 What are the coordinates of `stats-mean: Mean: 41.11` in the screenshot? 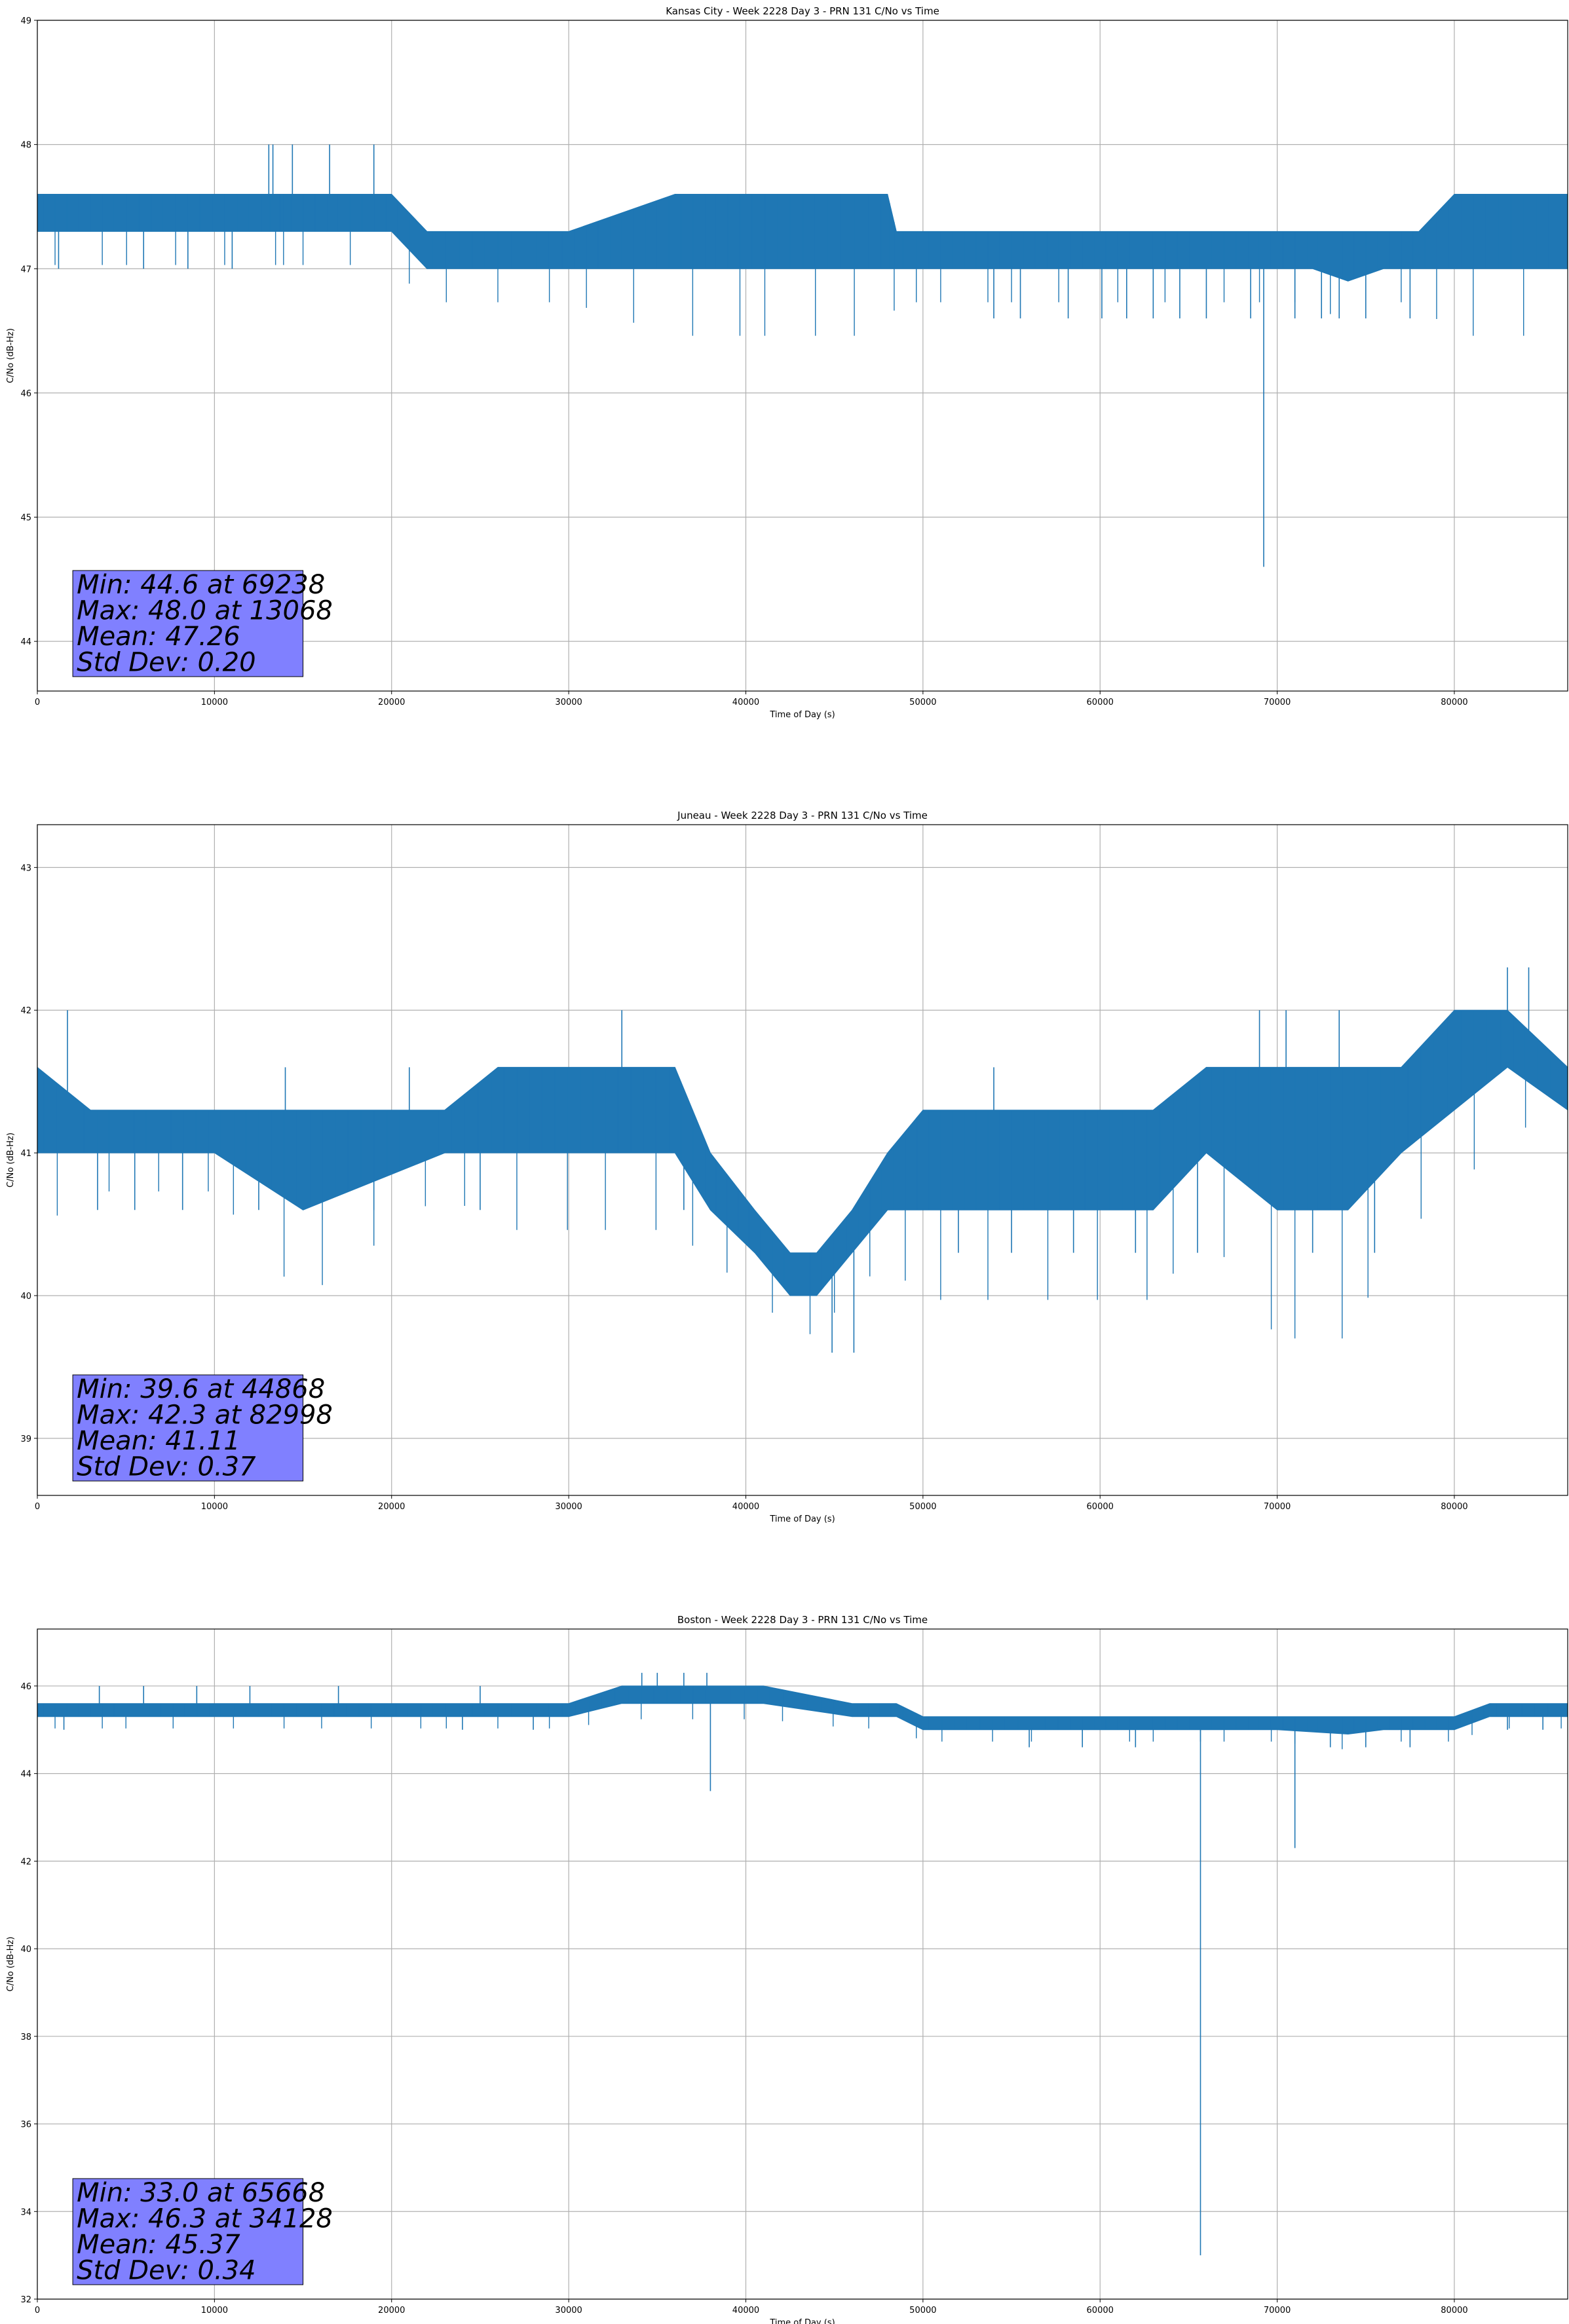 It's located at (158, 1441).